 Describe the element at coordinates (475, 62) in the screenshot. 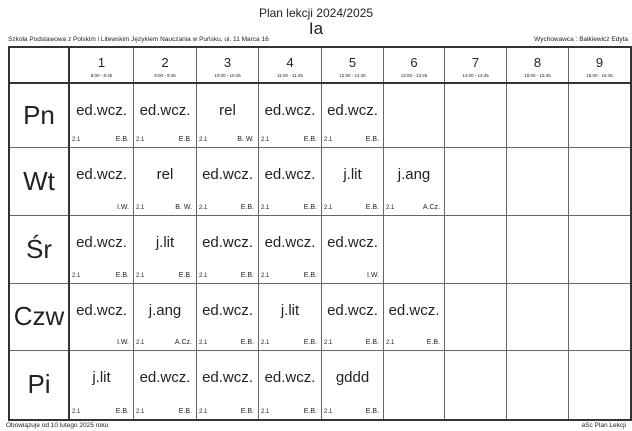

I see `period-number: 7` at that location.